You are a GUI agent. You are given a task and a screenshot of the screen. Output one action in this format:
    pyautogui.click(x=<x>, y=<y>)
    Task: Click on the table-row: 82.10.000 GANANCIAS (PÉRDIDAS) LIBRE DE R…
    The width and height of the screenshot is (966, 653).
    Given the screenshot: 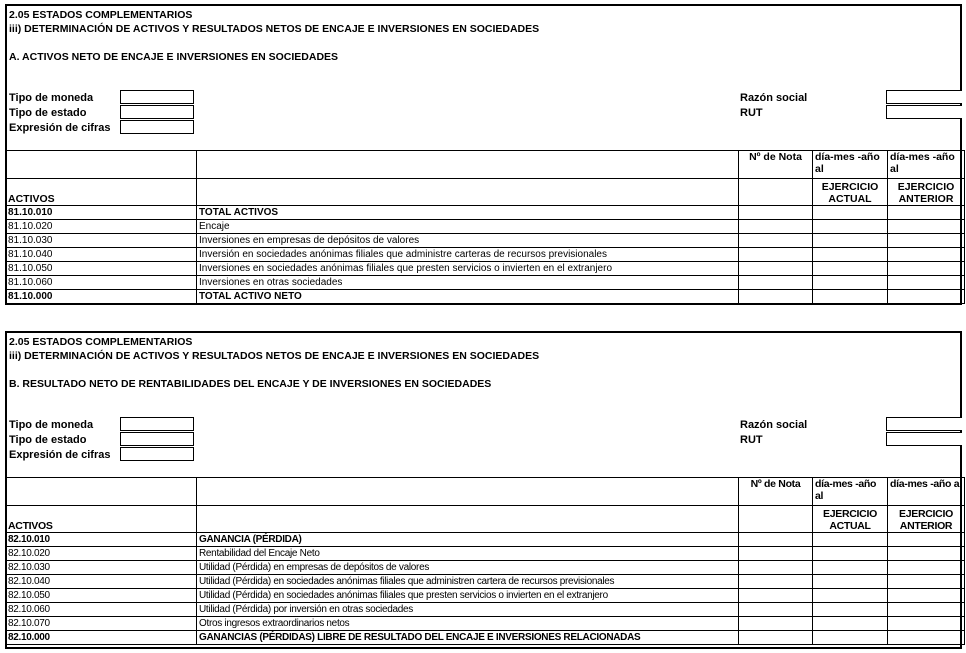 What is the action you would take?
    pyautogui.click(x=485, y=637)
    